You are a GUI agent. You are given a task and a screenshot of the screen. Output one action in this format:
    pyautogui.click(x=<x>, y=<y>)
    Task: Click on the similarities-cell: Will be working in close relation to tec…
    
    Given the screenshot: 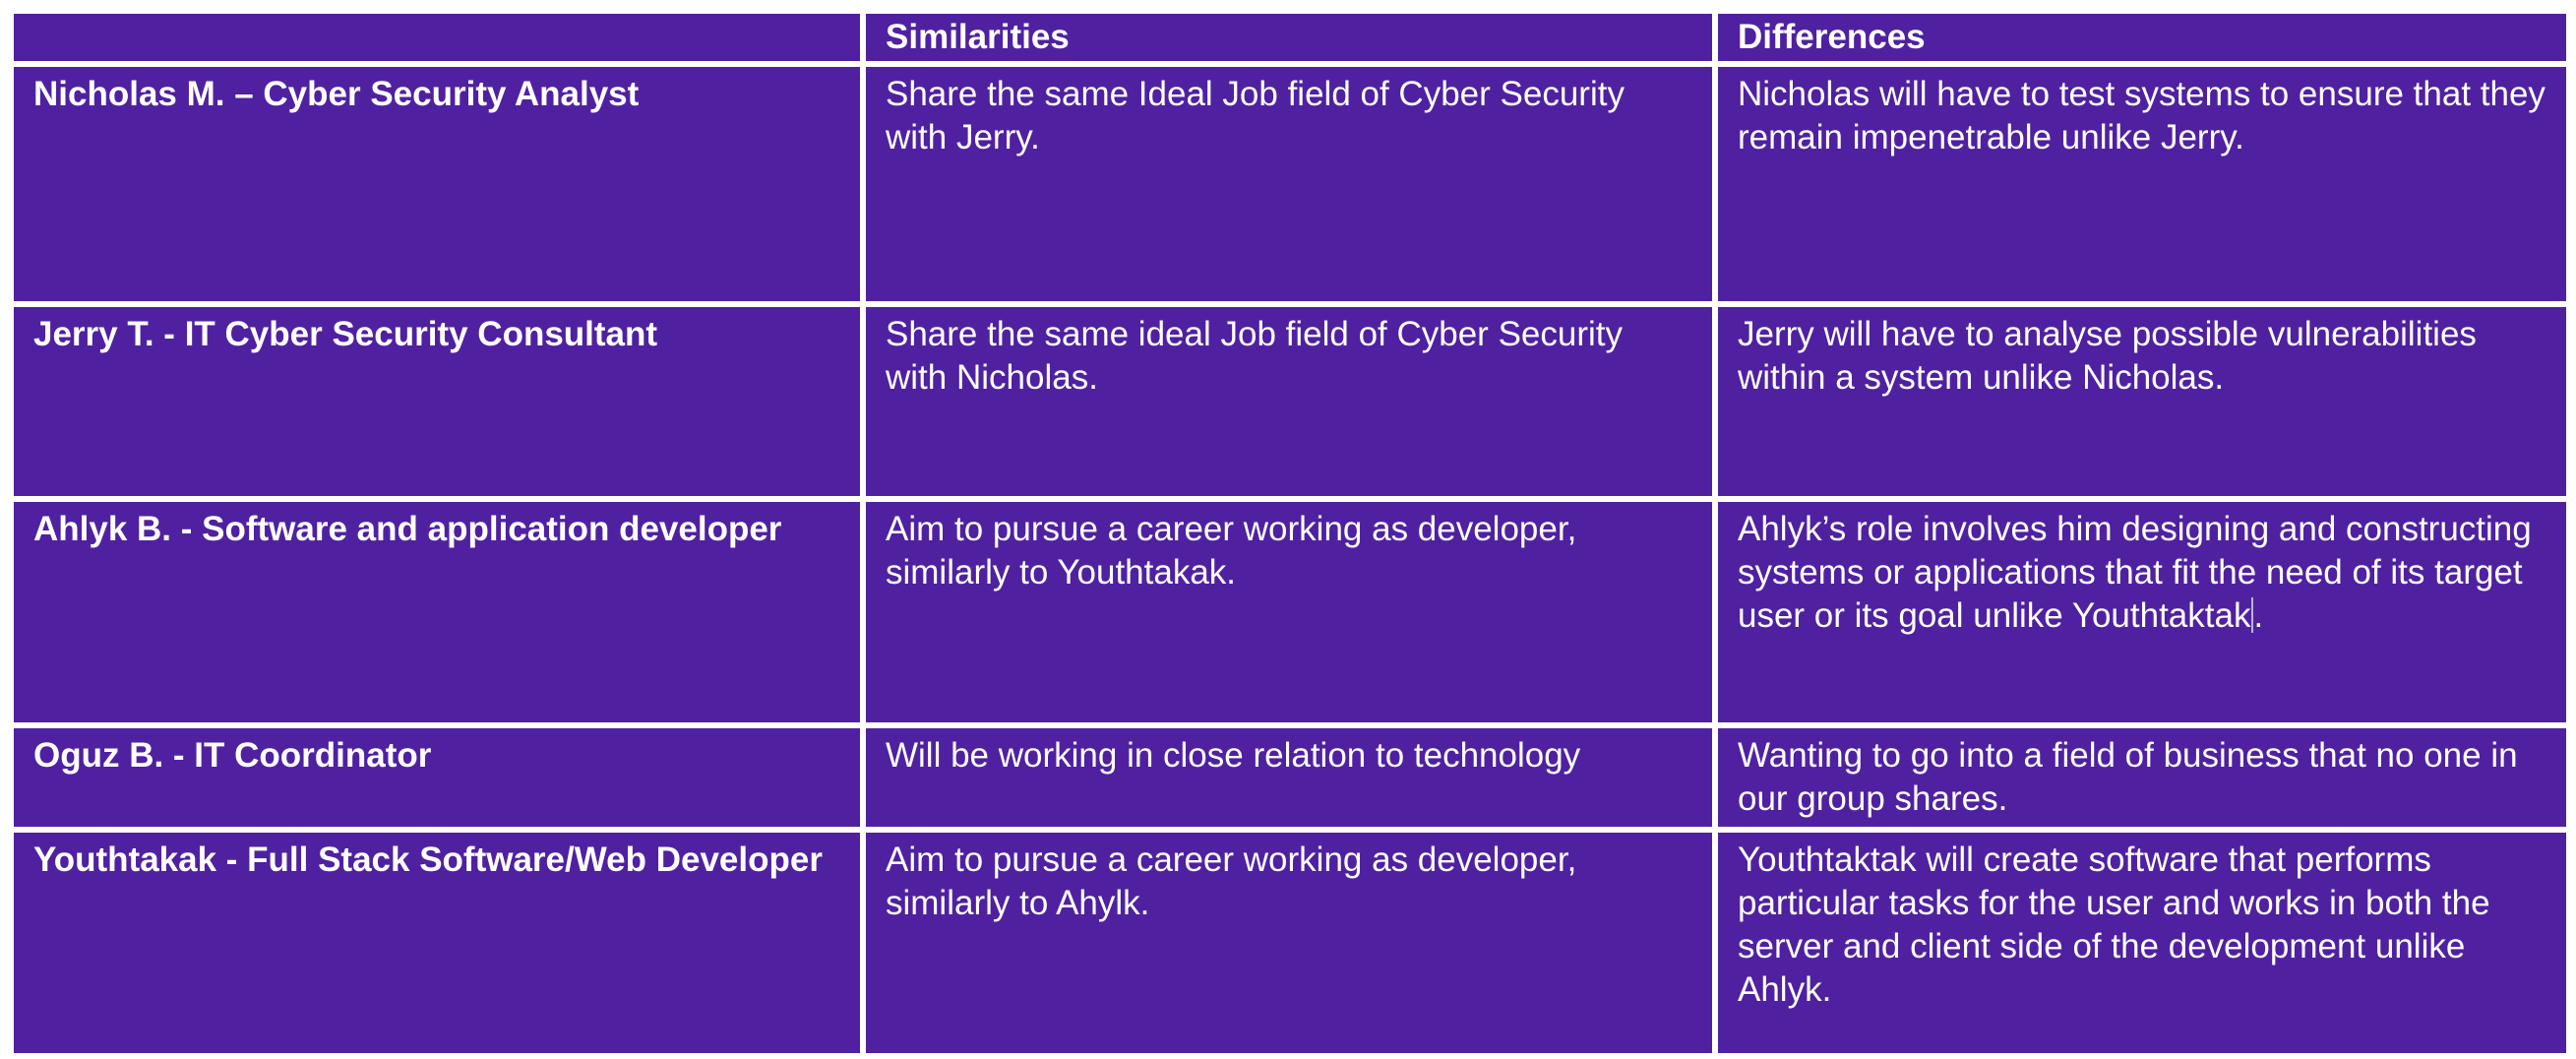 What is the action you would take?
    pyautogui.click(x=1289, y=777)
    